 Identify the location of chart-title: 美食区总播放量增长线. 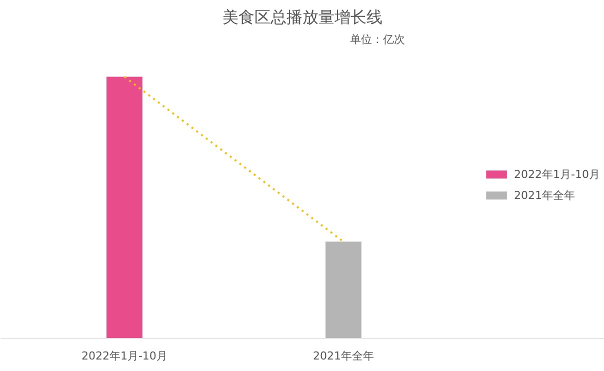
(302, 17).